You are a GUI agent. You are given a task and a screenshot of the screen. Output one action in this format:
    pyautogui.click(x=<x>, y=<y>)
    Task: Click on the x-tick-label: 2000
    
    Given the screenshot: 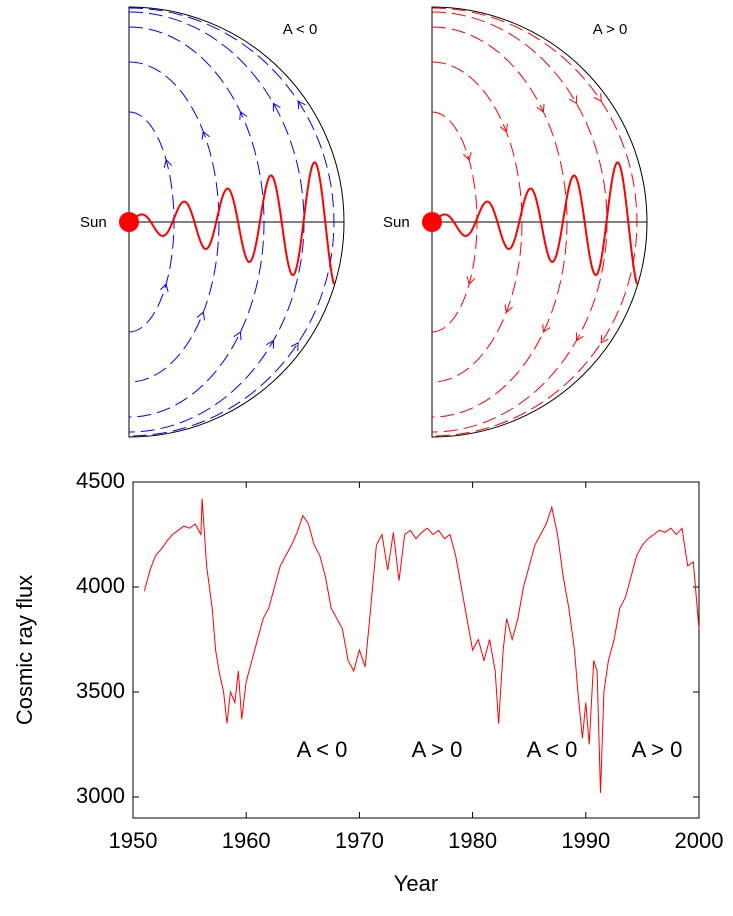 What is the action you would take?
    pyautogui.click(x=699, y=840)
    